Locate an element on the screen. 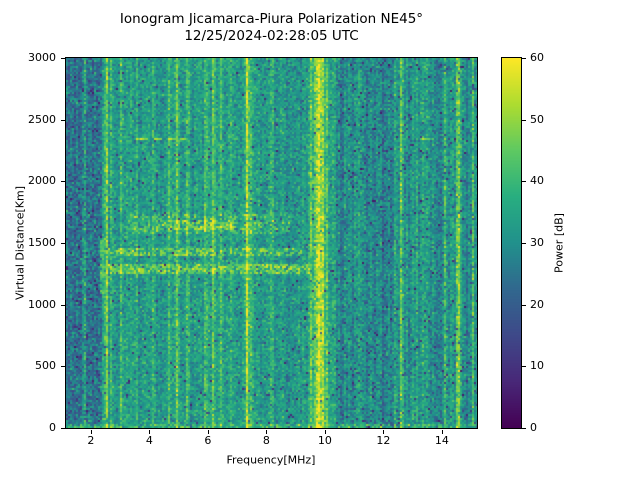 The width and height of the screenshot is (640, 480). colorbar-tick-label: 30 is located at coordinates (537, 242).